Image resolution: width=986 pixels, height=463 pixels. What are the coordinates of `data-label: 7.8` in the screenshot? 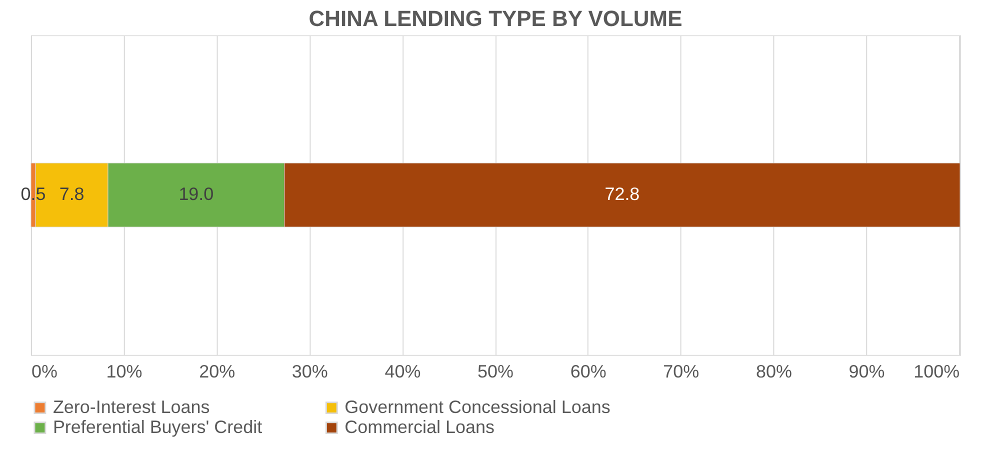 It's located at (71, 194).